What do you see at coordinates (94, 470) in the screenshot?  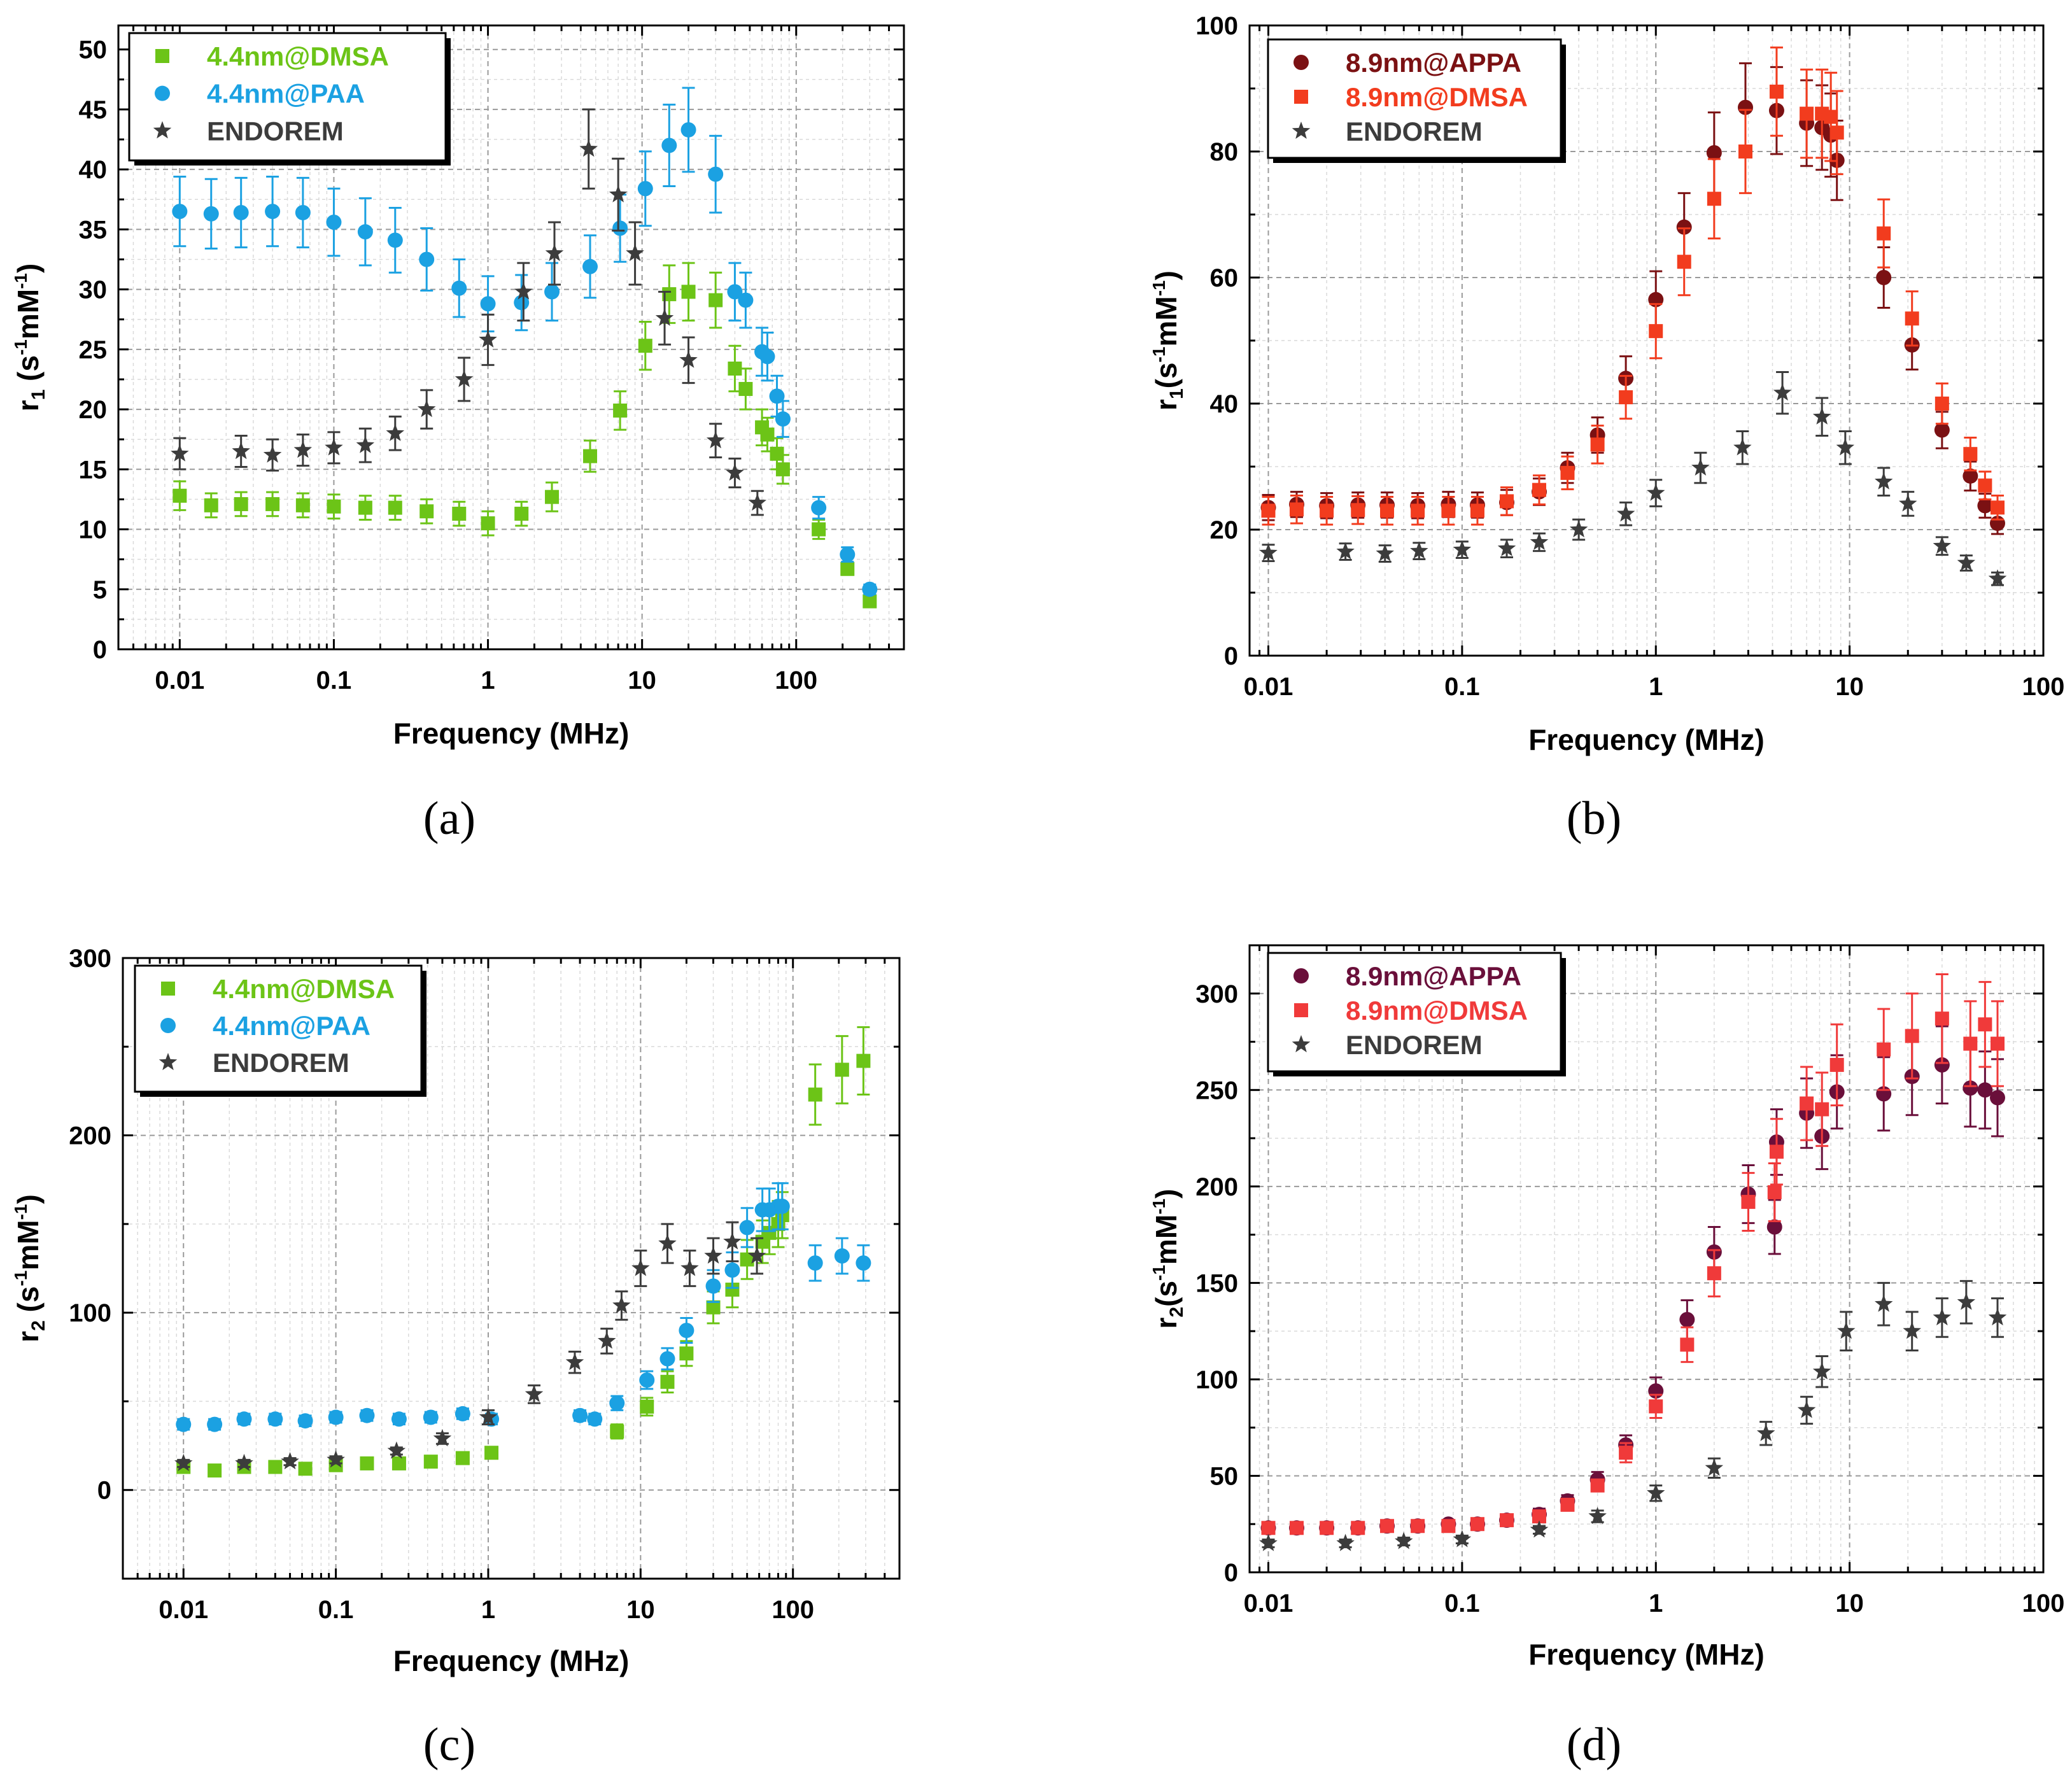 I see `chart-a-ytick-label: 15` at bounding box center [94, 470].